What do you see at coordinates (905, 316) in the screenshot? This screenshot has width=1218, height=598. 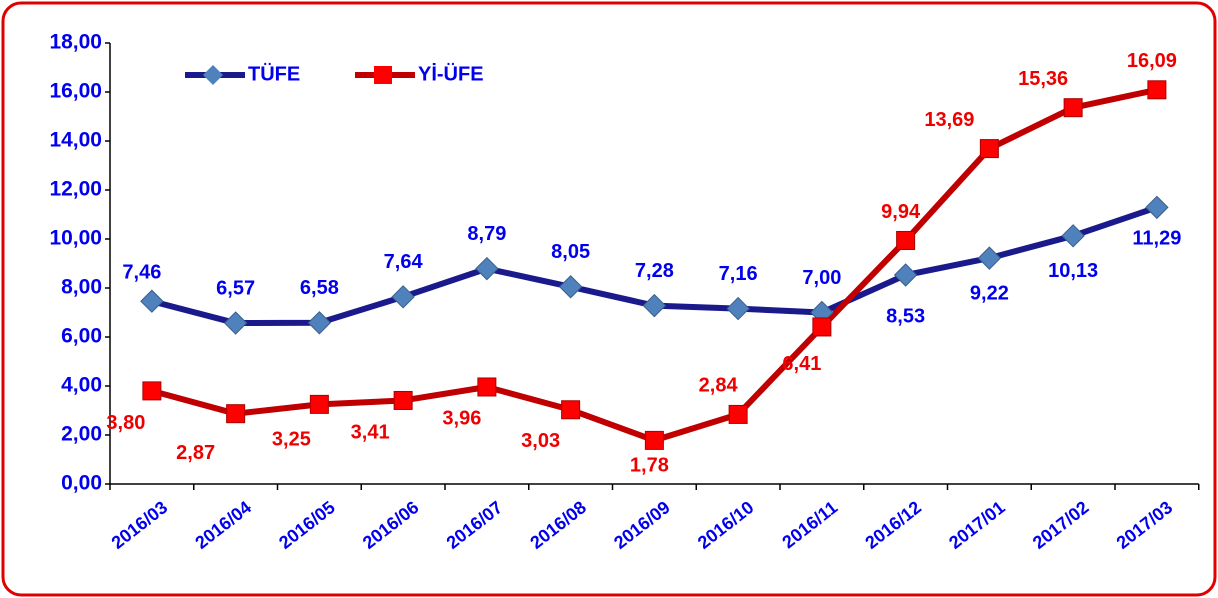 I see `data-label: 8,53` at bounding box center [905, 316].